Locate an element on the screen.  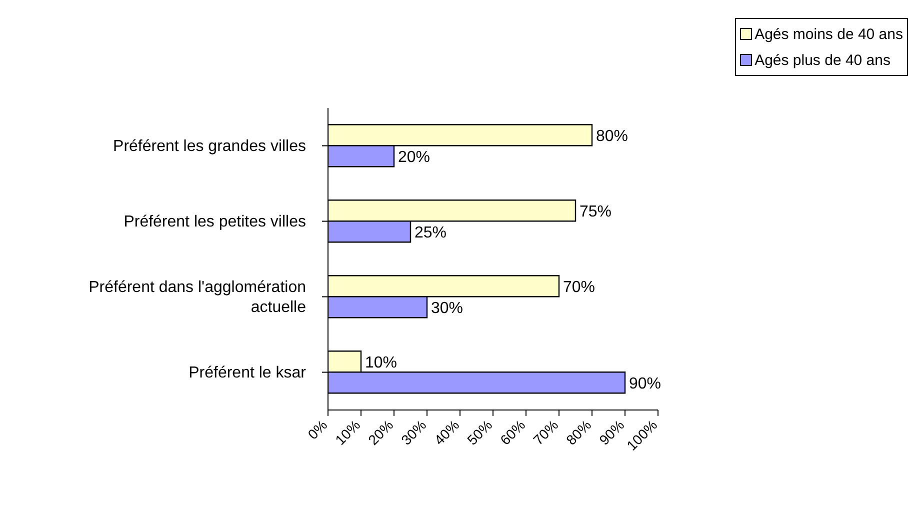
x-tick-label: 40% is located at coordinates (446, 432).